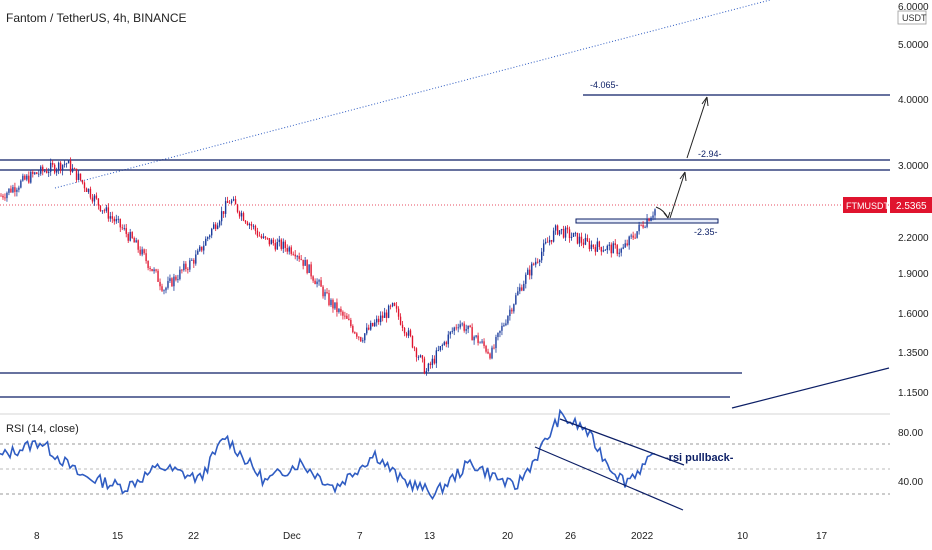  I want to click on time-tick: 8, so click(37, 536).